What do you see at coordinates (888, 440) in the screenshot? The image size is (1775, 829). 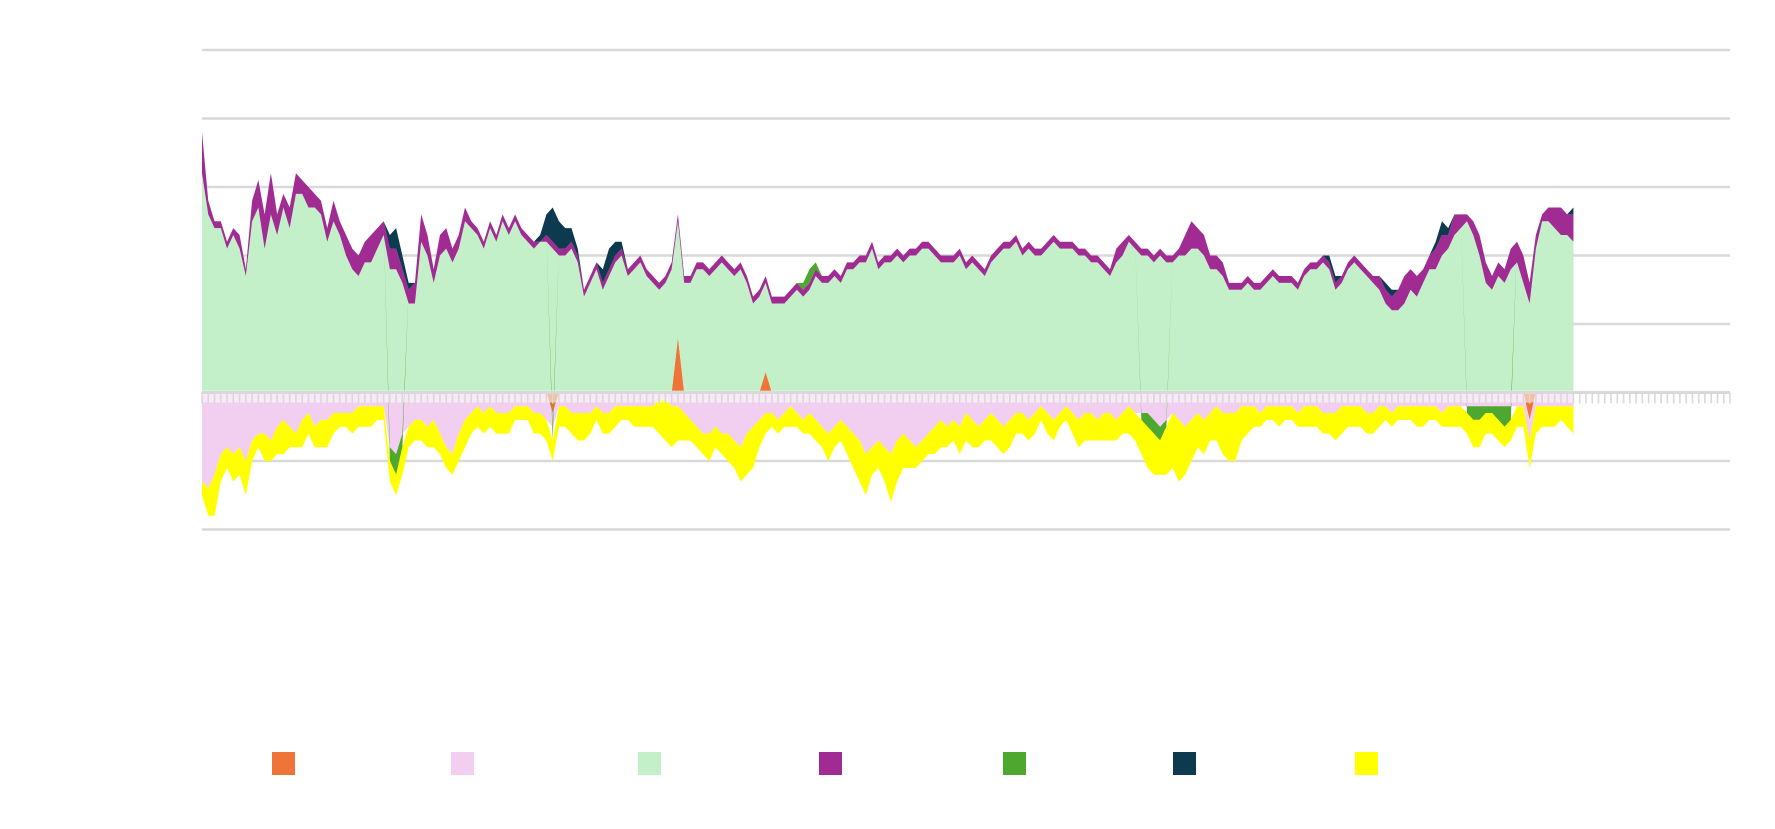 I see `series-area-pink` at bounding box center [888, 440].